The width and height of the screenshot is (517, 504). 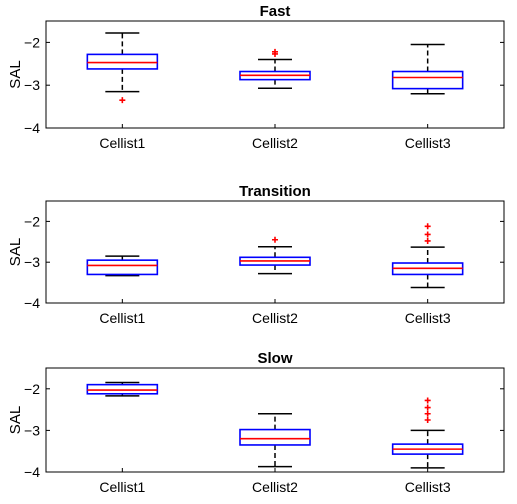 I want to click on chart-title: Slow, so click(x=274, y=358).